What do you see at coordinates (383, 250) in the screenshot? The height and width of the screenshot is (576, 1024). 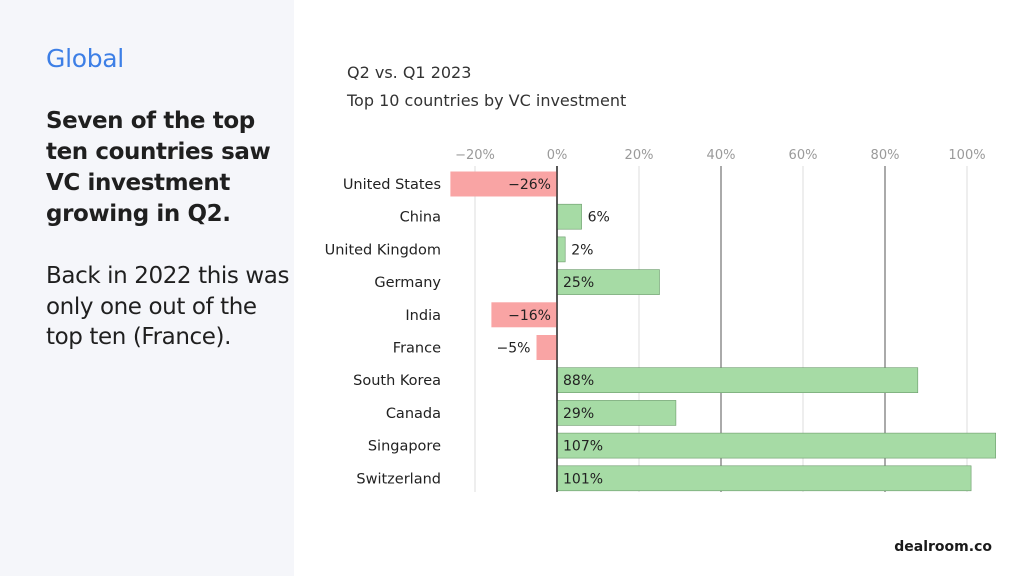 I see `category-label: United Kingdom` at bounding box center [383, 250].